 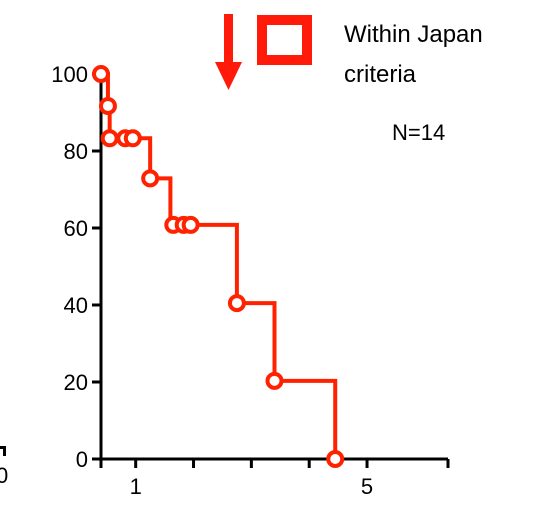 I want to click on down-arrow-icon, so click(x=228, y=52).